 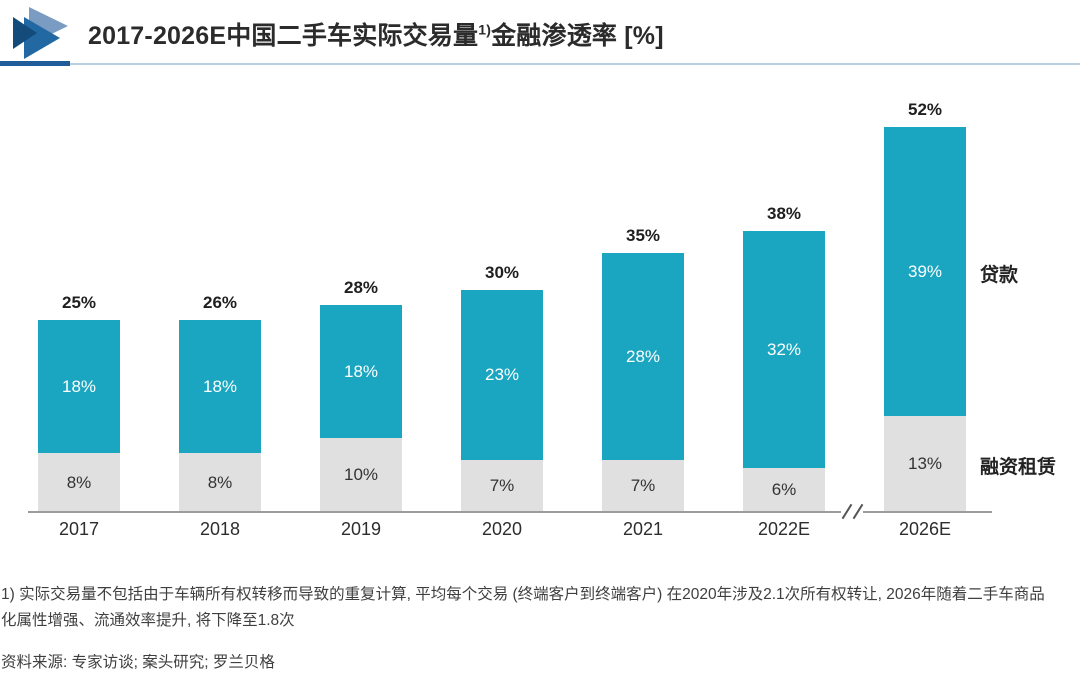 I want to click on bar-segment-lease-label: 13%, so click(x=925, y=463).